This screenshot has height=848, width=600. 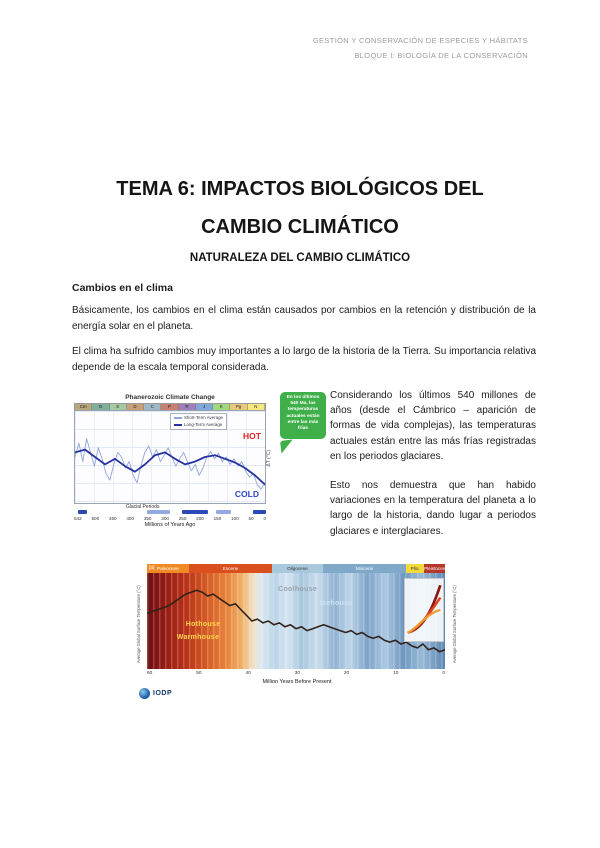 I want to click on down-left-arrow-icon: ↙, so click(x=280, y=442).